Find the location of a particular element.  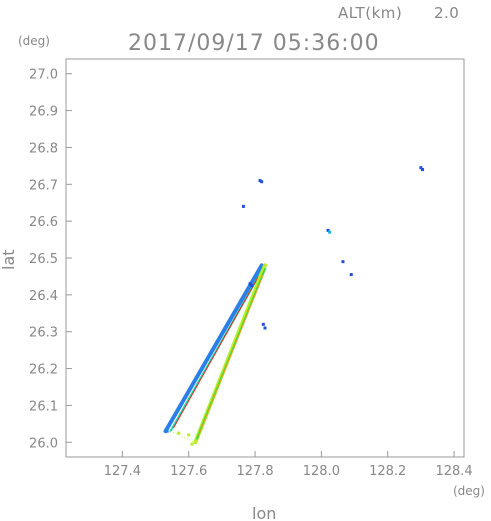

x-tick-label-0: 127.4 is located at coordinates (122, 471).